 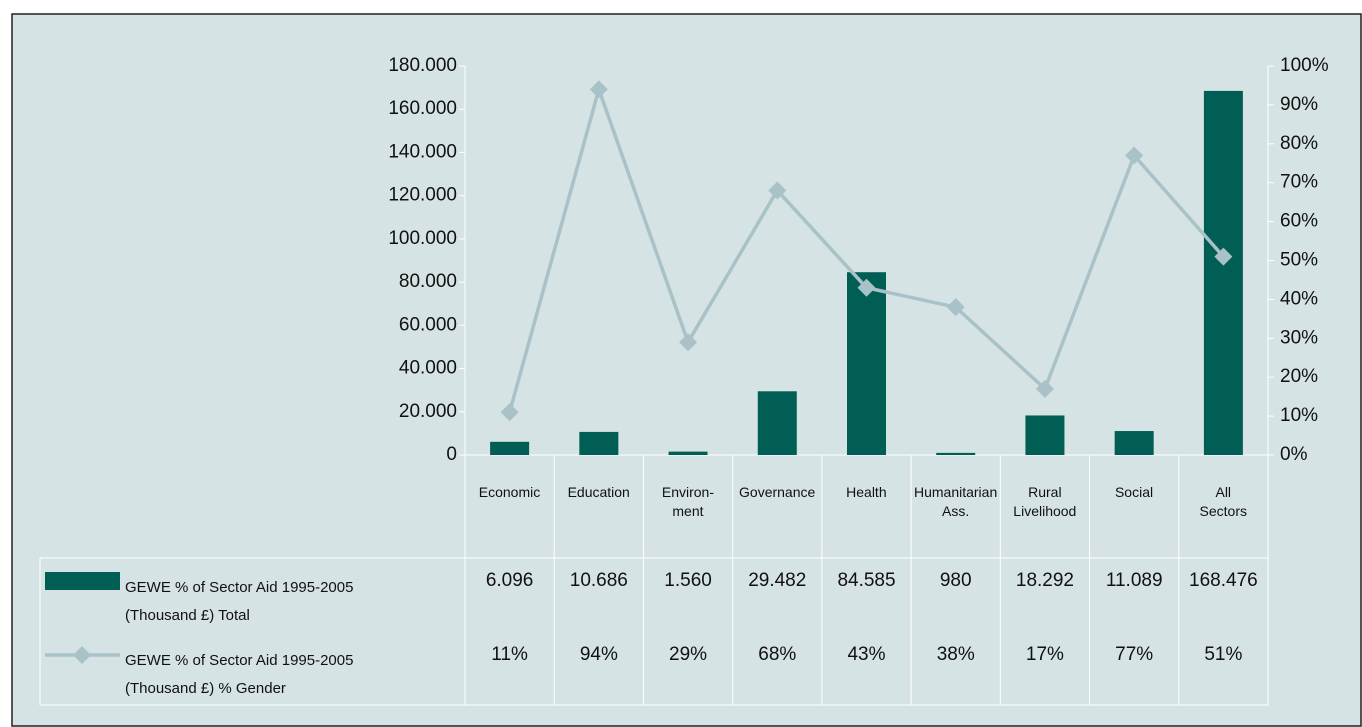 I want to click on y2-tick-label: 60%, so click(x=1299, y=221).